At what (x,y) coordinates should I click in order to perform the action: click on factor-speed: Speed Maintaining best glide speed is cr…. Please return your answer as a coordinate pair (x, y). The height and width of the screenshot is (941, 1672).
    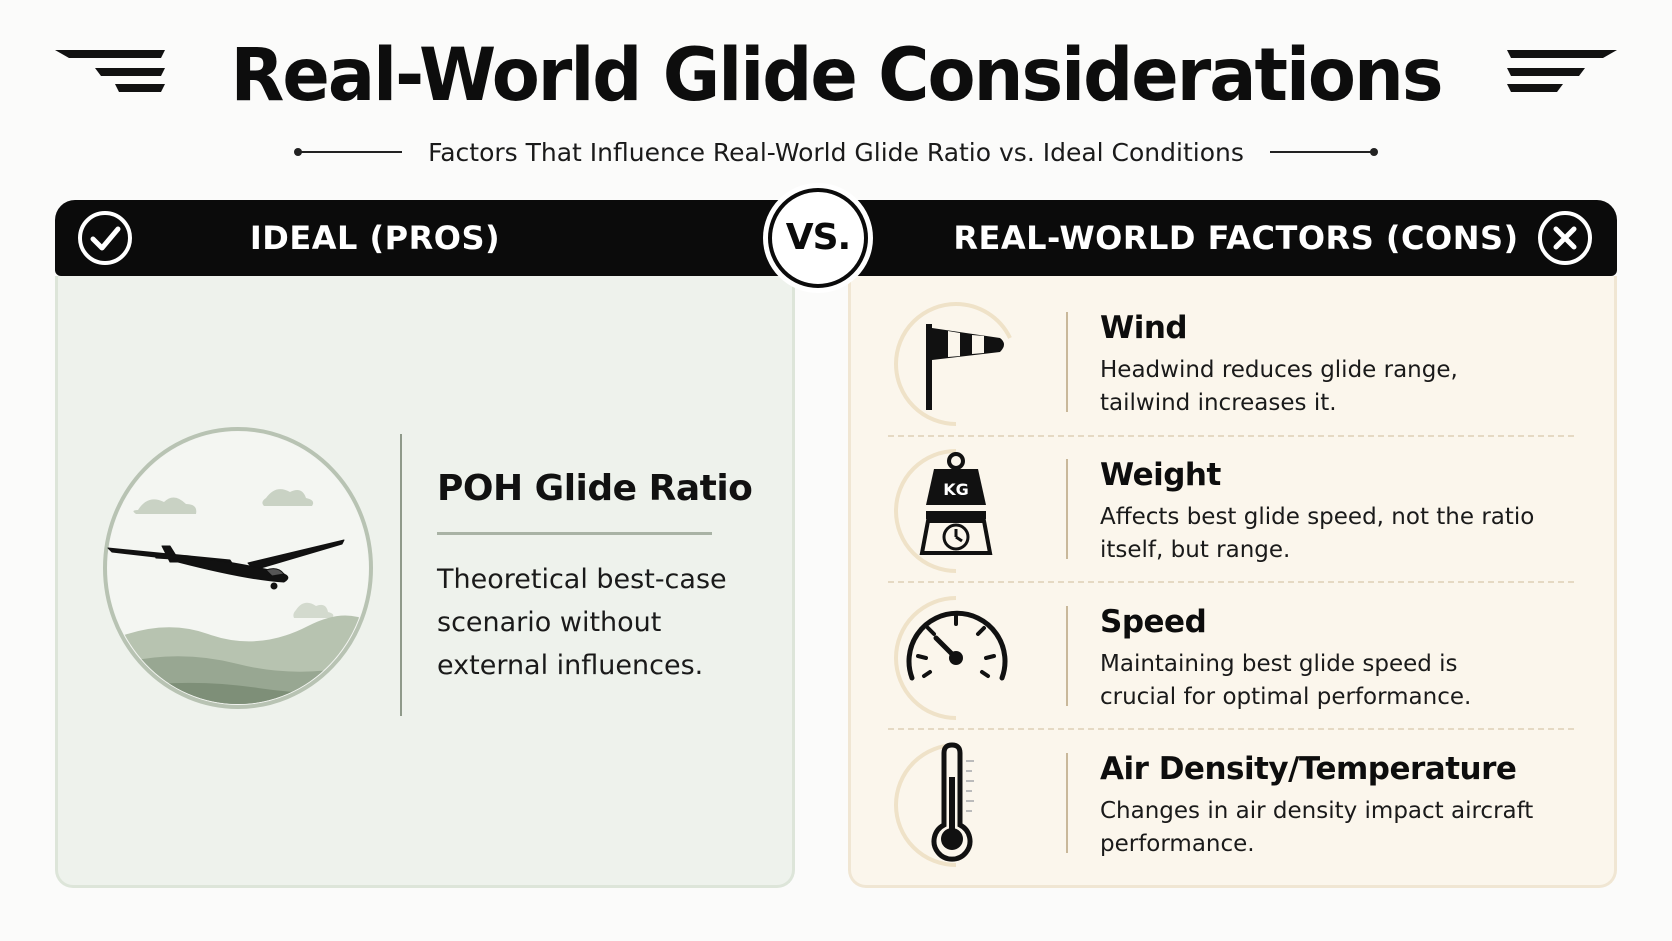
    Looking at the image, I should click on (1230, 654).